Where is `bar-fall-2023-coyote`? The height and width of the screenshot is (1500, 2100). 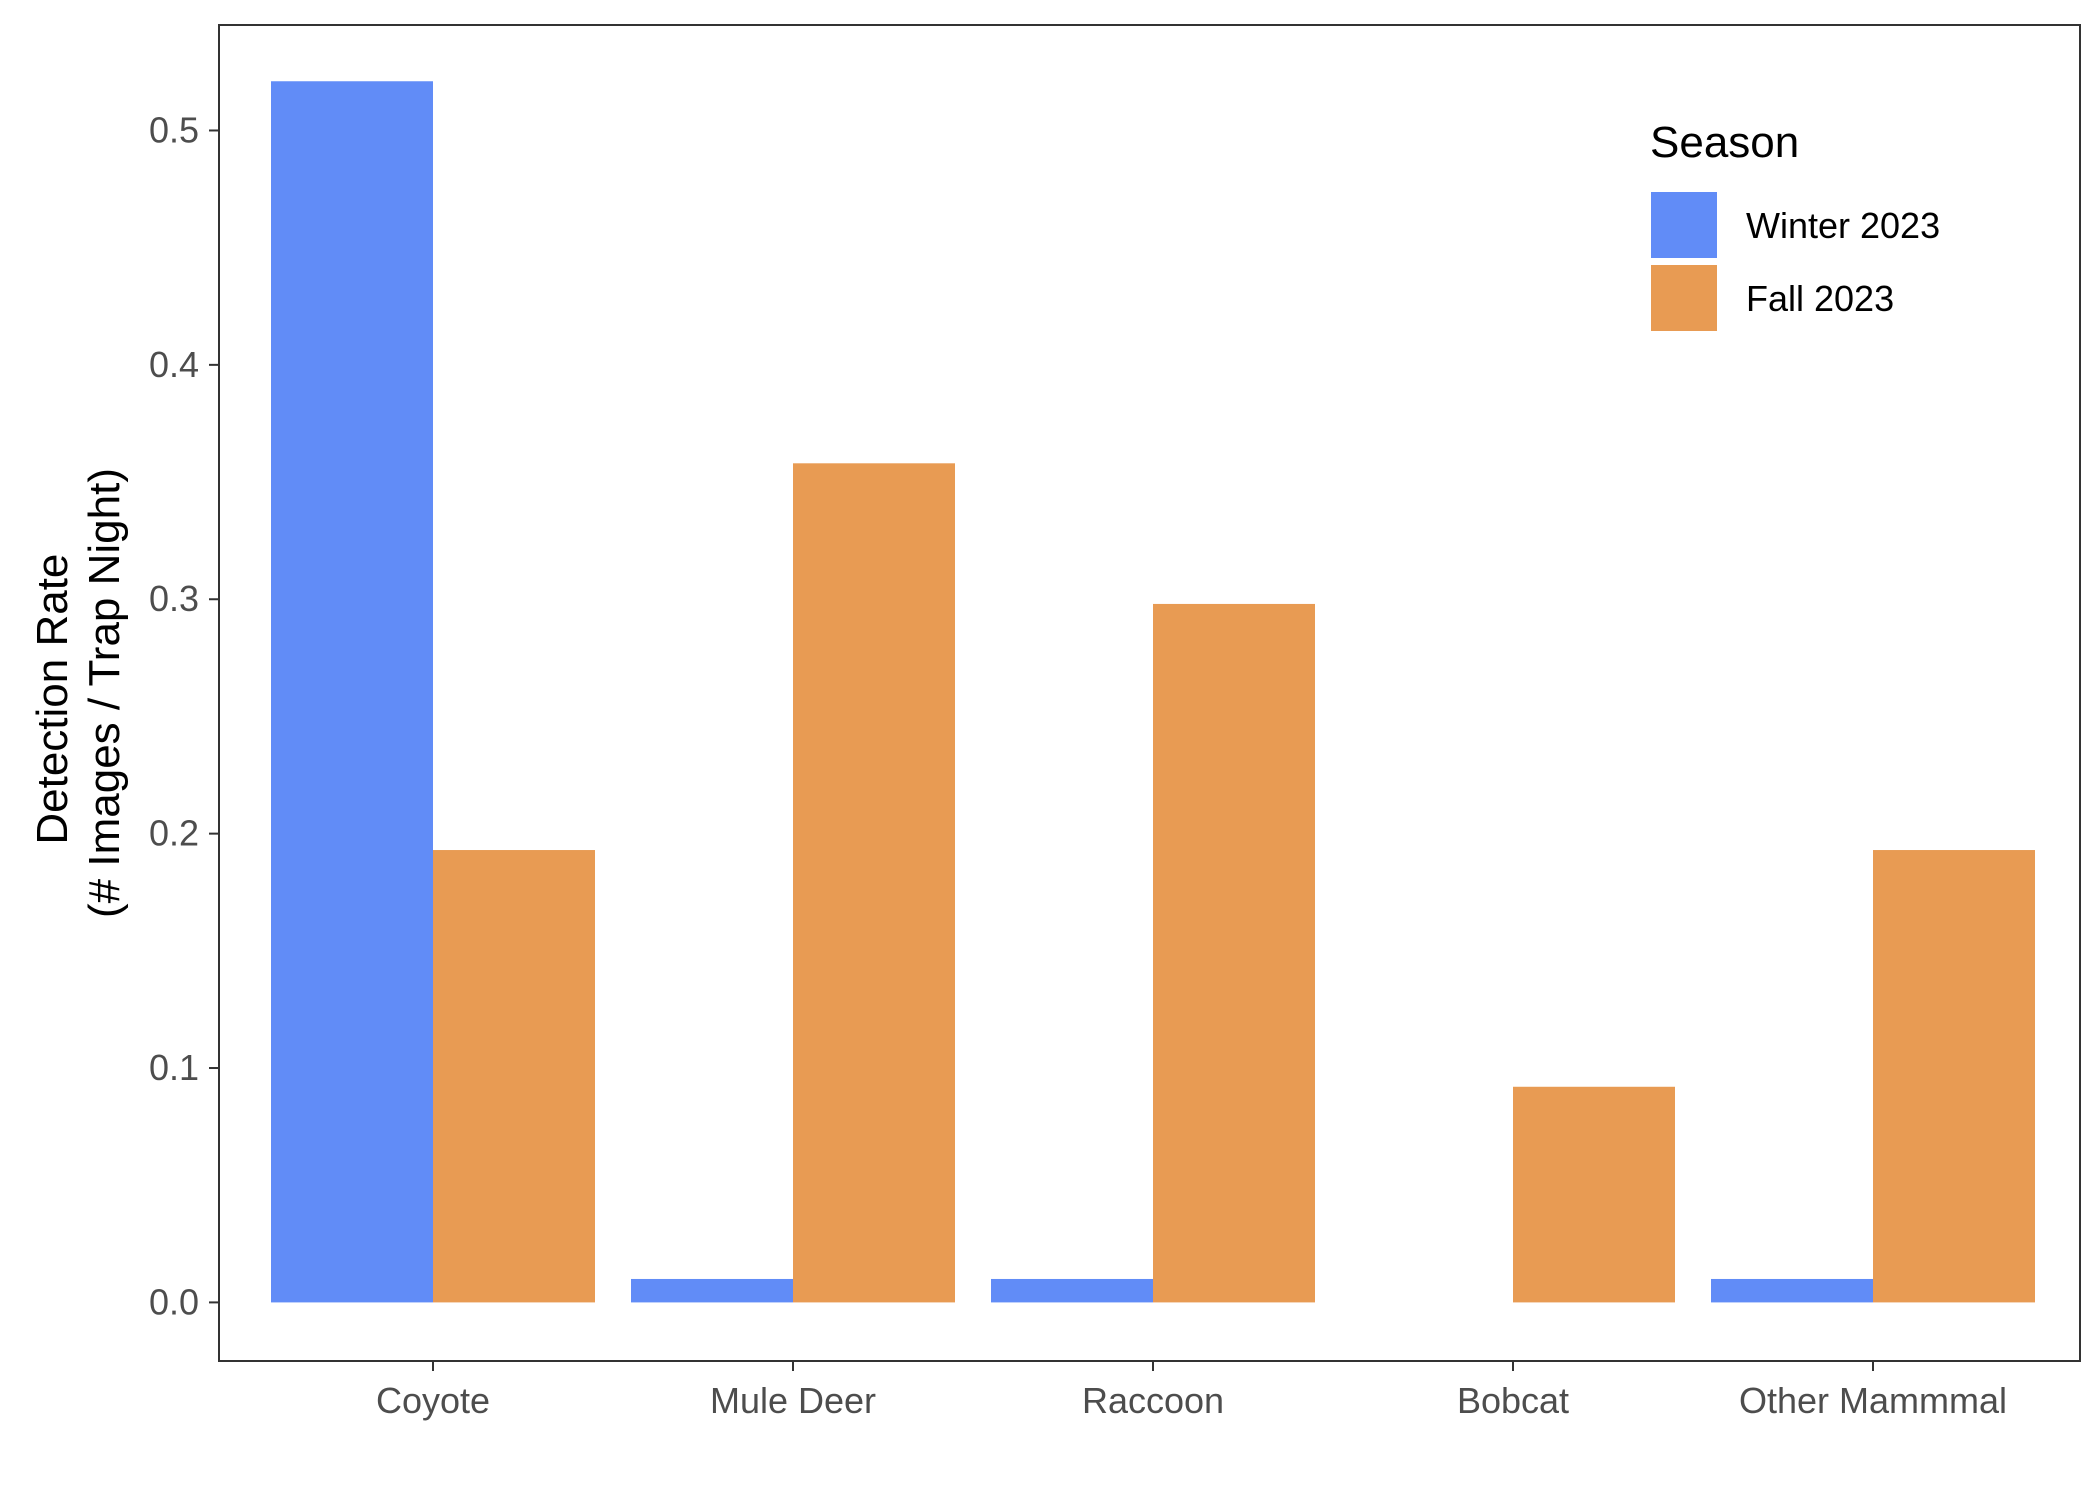
bar-fall-2023-coyote is located at coordinates (514, 1076).